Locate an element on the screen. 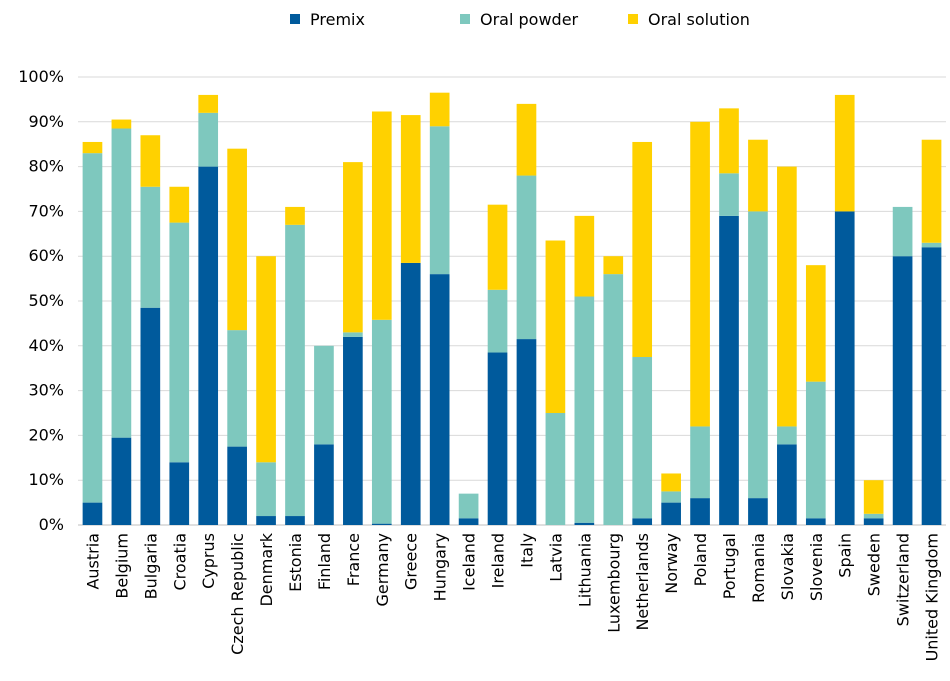 The height and width of the screenshot is (681, 950). x-tick-label: Estonia is located at coordinates (295, 562).